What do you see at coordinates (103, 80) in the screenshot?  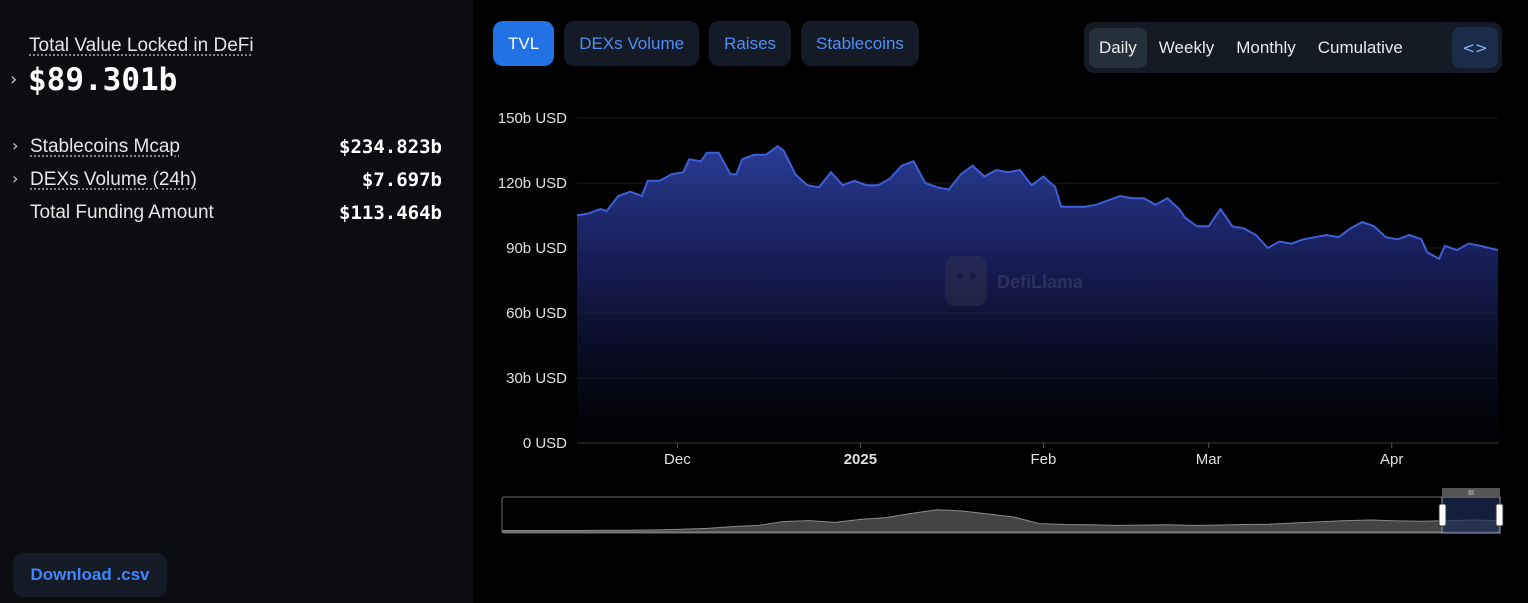 I see `tvl-value: $89.301b` at bounding box center [103, 80].